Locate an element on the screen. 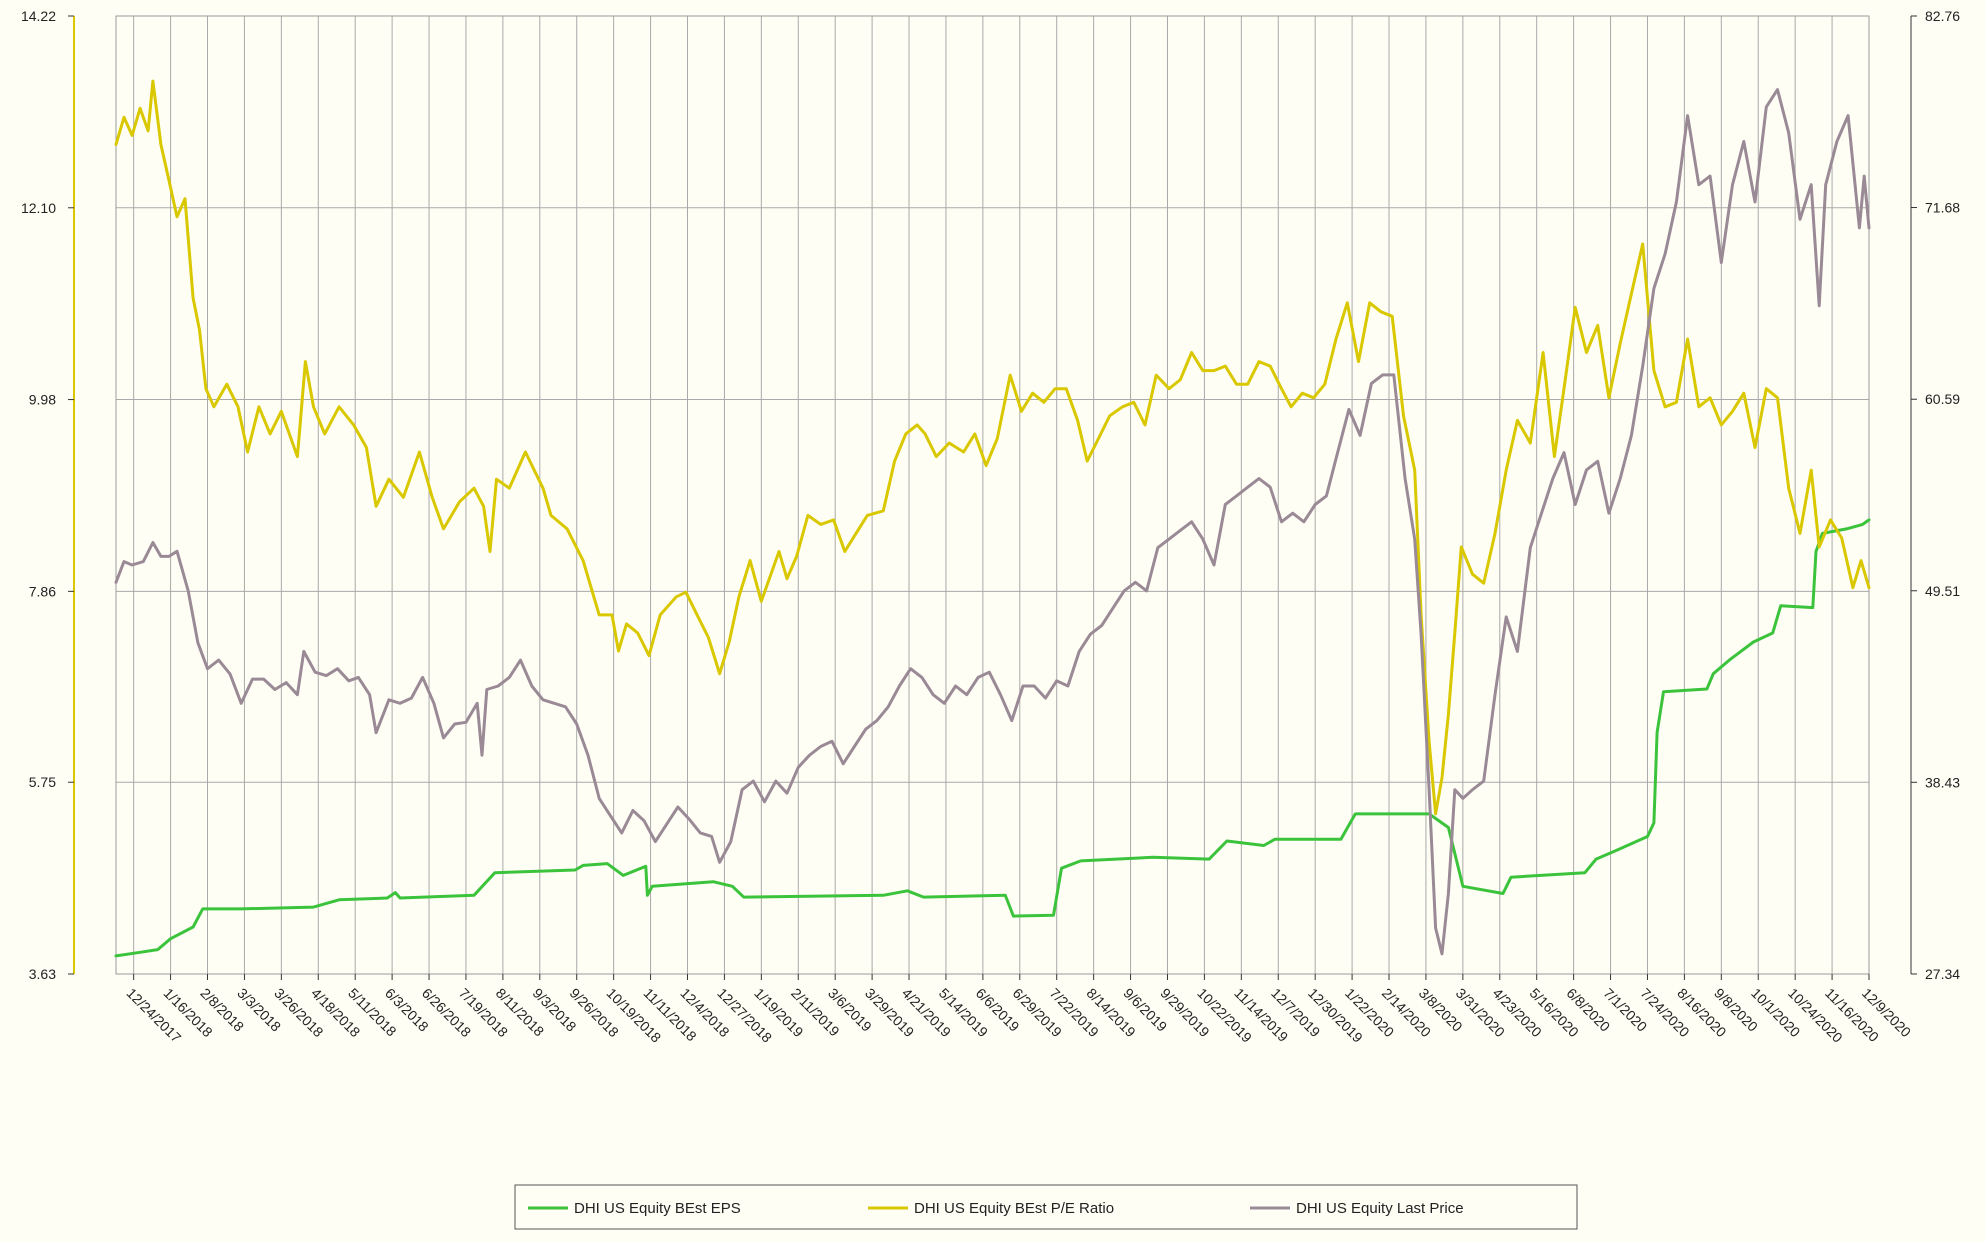 The width and height of the screenshot is (1985, 1242). legend-label-1: DHI US Equity BEst P/E Ratio is located at coordinates (1014, 1208).